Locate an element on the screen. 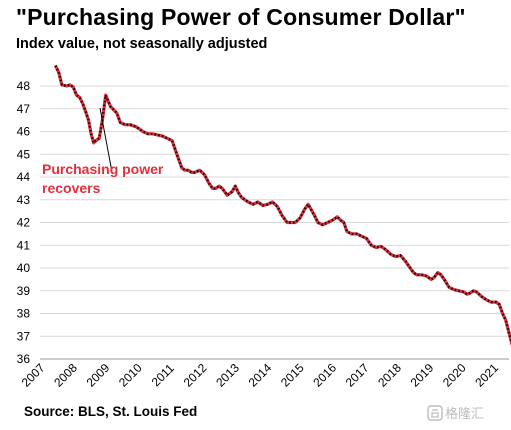 The height and width of the screenshot is (430, 511). svg-text: 格隆汇 is located at coordinates (464, 414).